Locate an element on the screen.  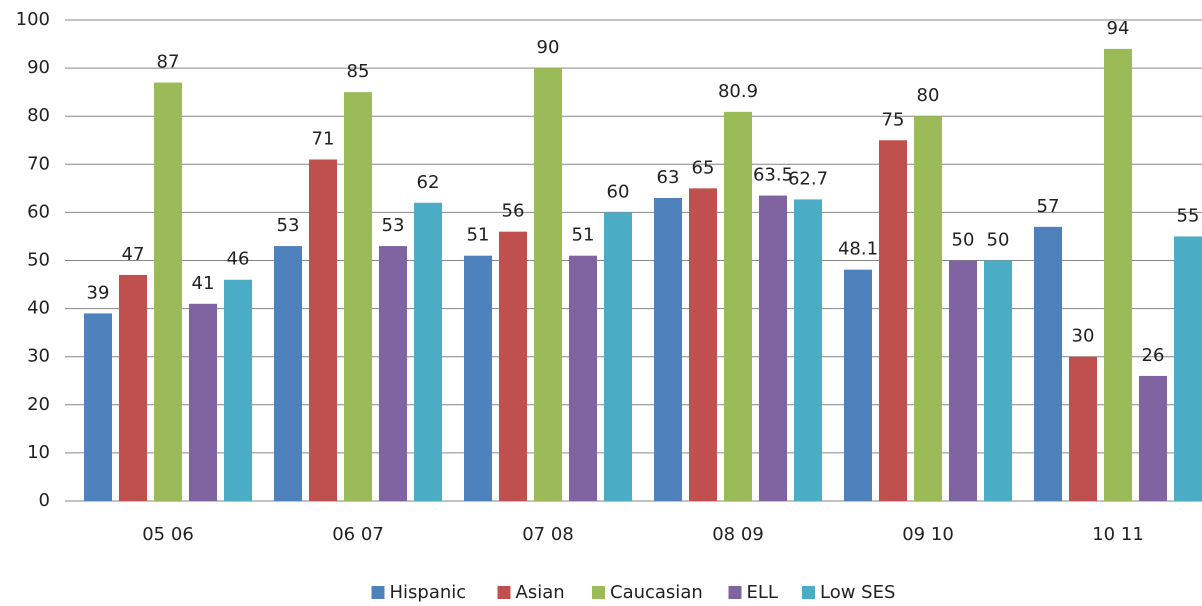
data-label: 62 is located at coordinates (428, 182).